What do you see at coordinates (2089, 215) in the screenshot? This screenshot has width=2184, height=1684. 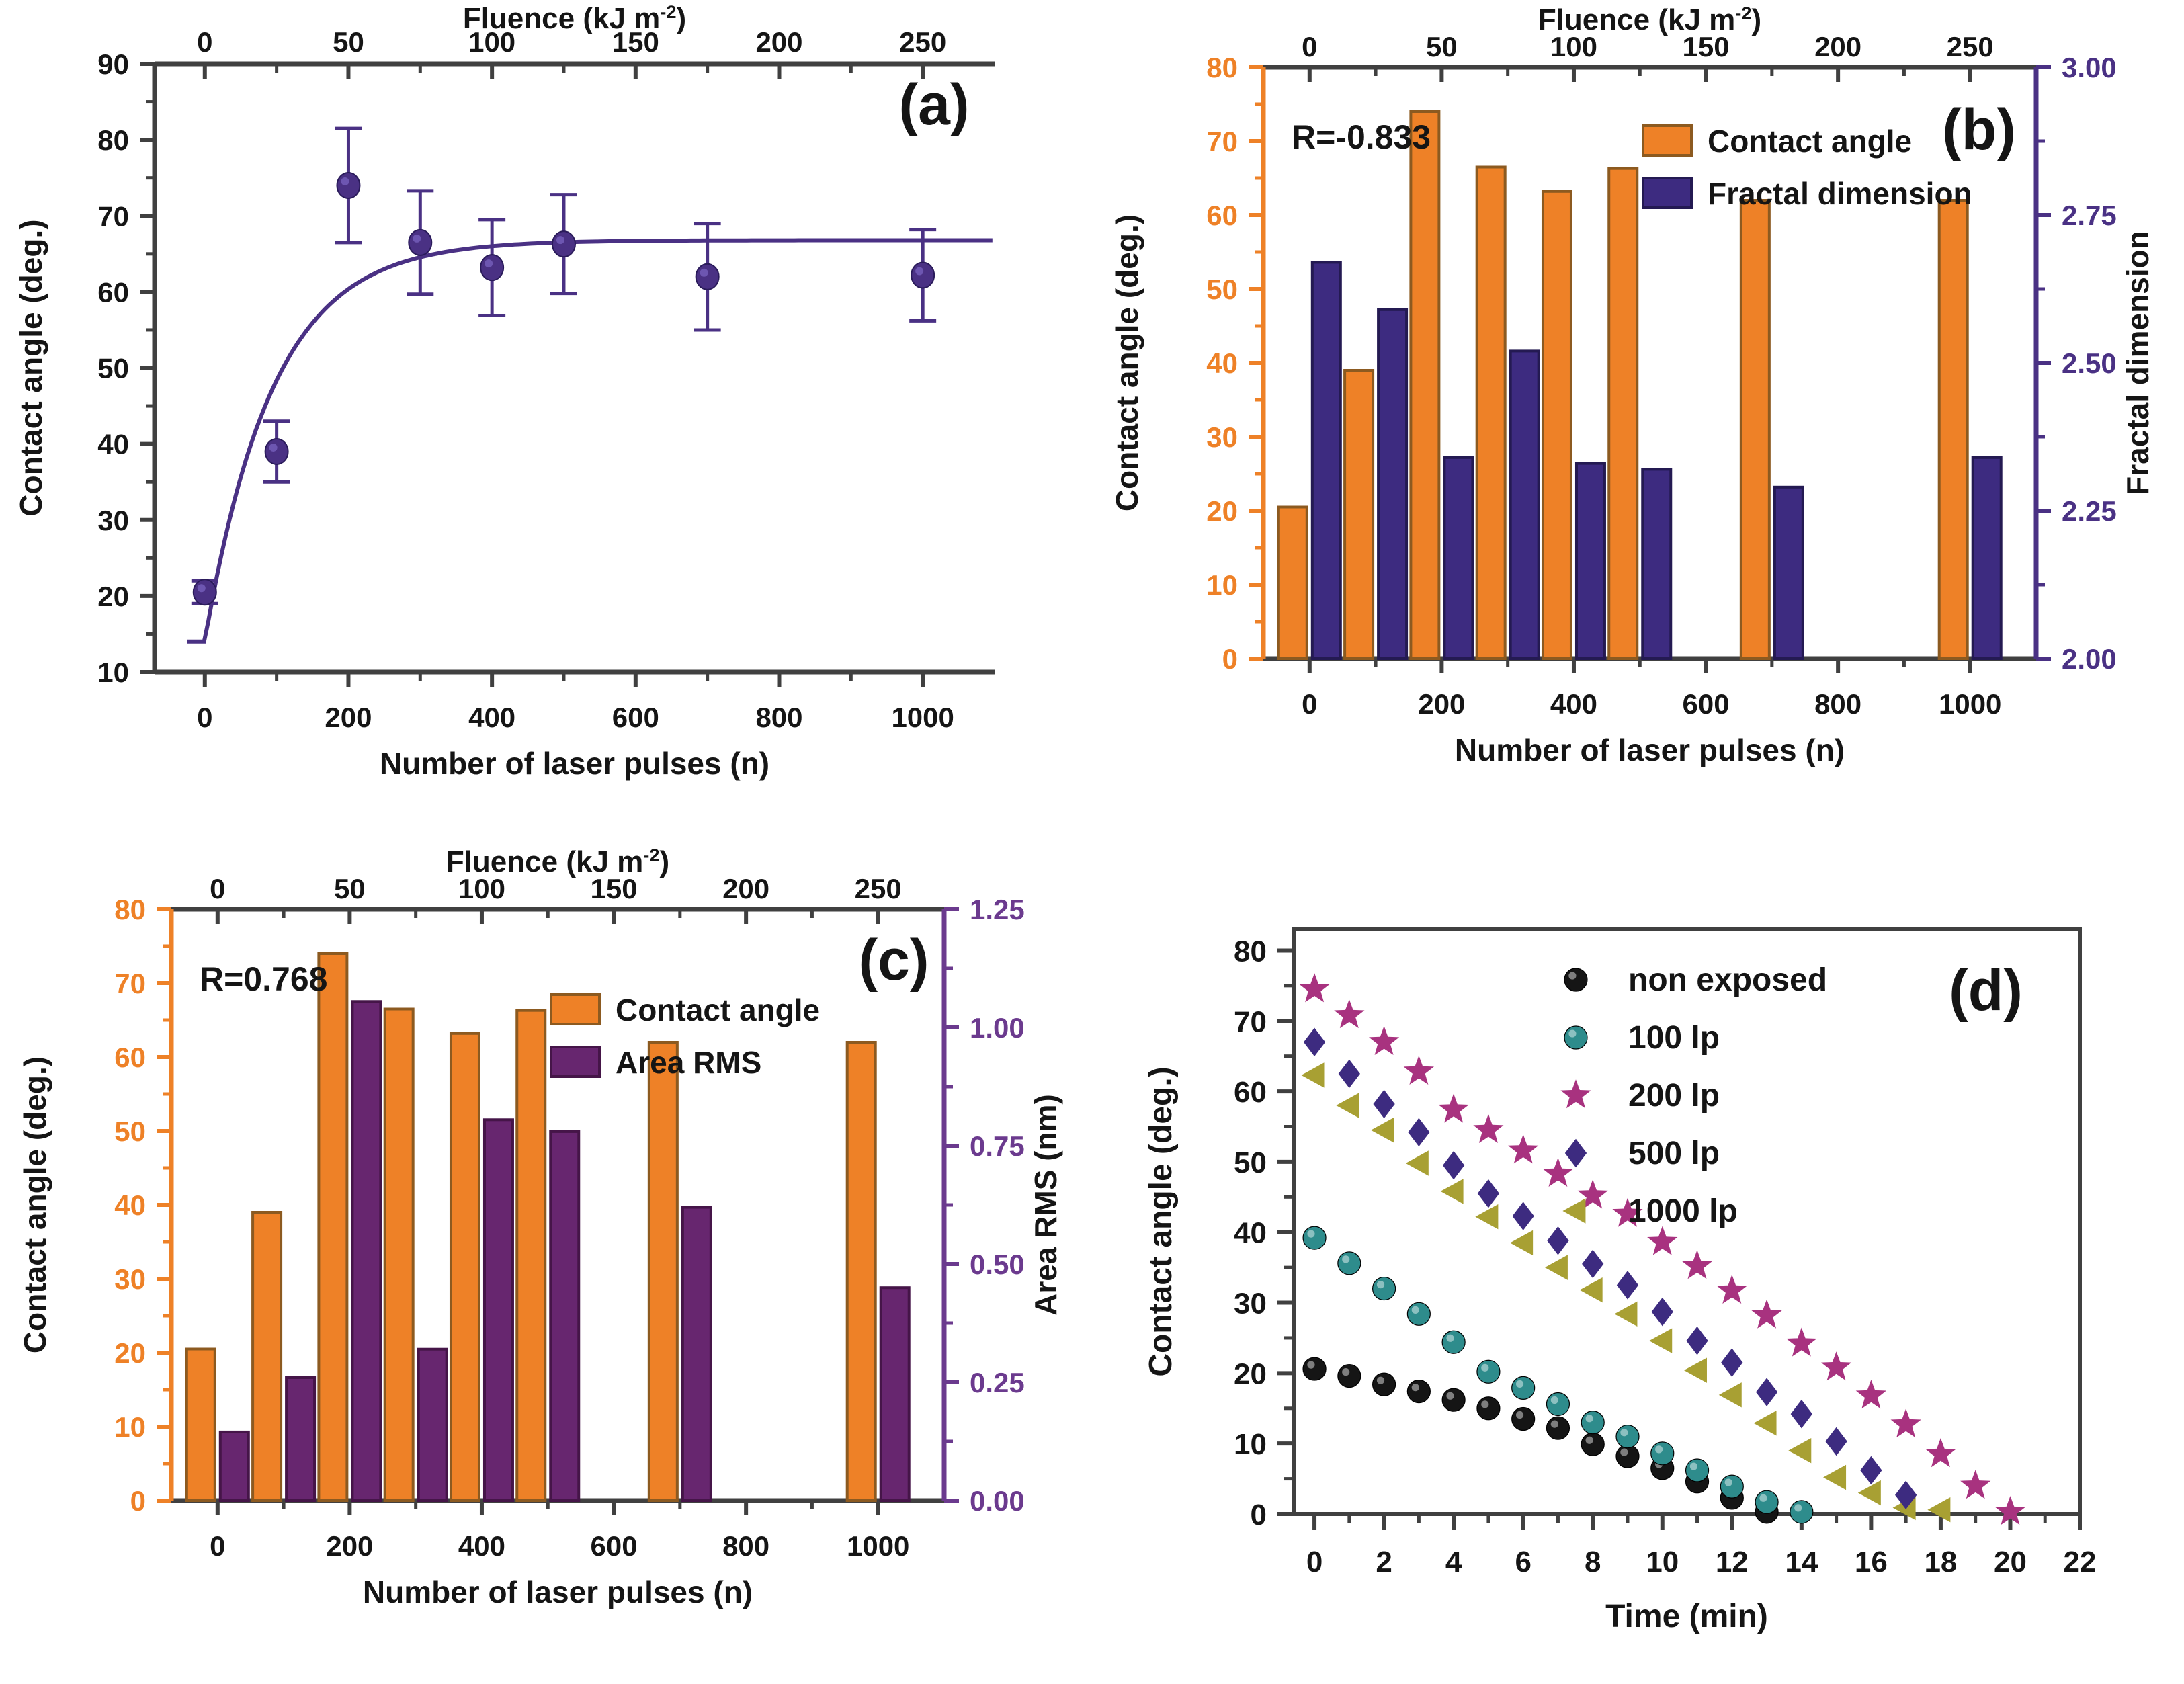 I see `b-root-y2-tick-label: 2.75` at bounding box center [2089, 215].